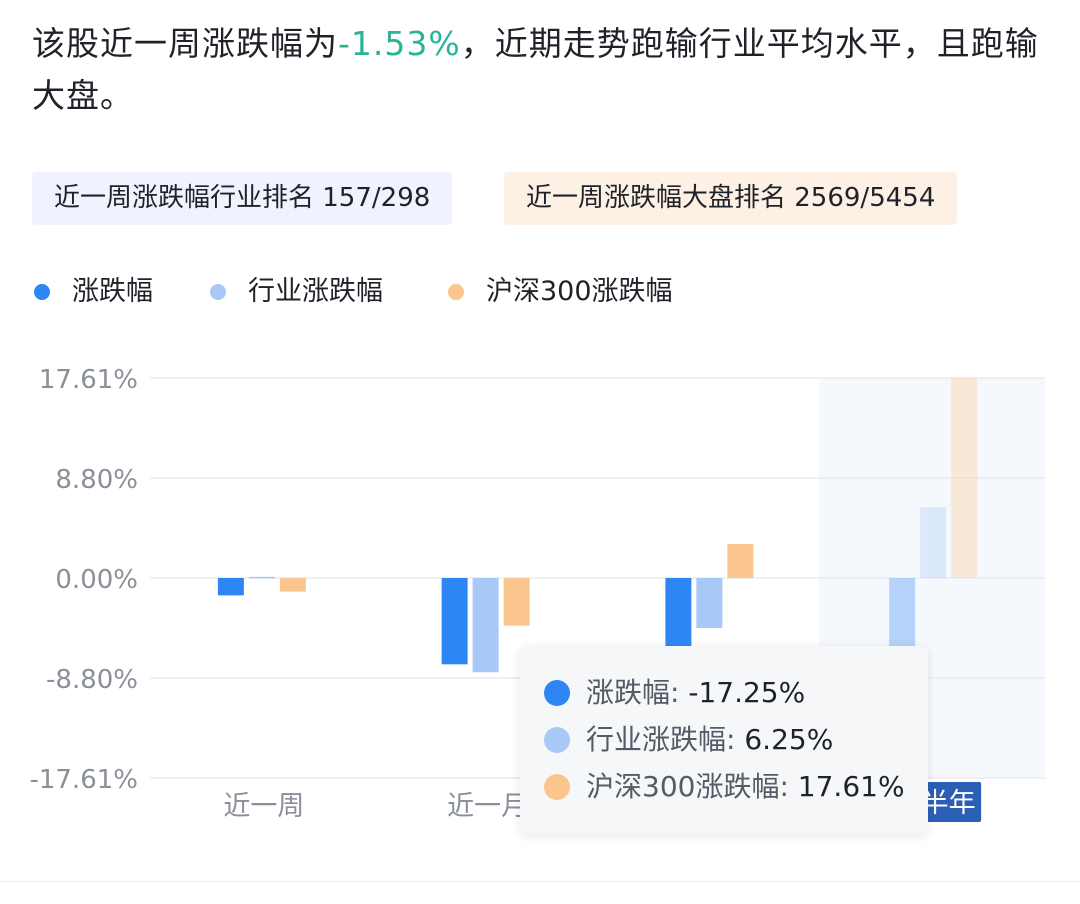 The image size is (1080, 904). What do you see at coordinates (218, 292) in the screenshot?
I see `legend-dot-industry-icon` at bounding box center [218, 292].